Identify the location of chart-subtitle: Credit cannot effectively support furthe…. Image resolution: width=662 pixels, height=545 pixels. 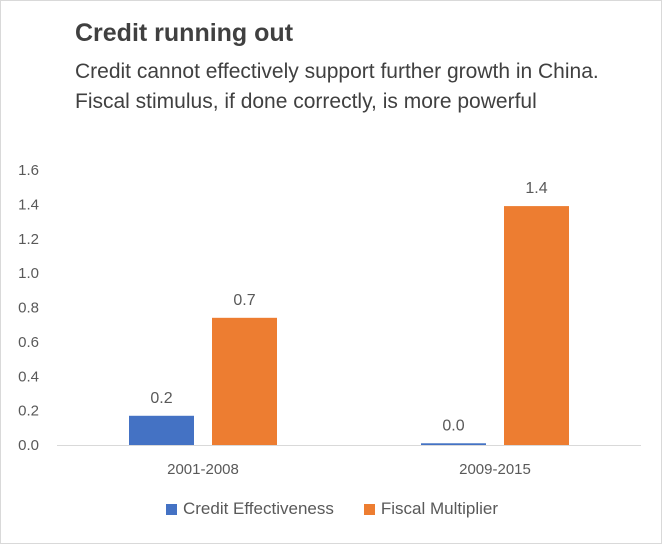
(337, 86).